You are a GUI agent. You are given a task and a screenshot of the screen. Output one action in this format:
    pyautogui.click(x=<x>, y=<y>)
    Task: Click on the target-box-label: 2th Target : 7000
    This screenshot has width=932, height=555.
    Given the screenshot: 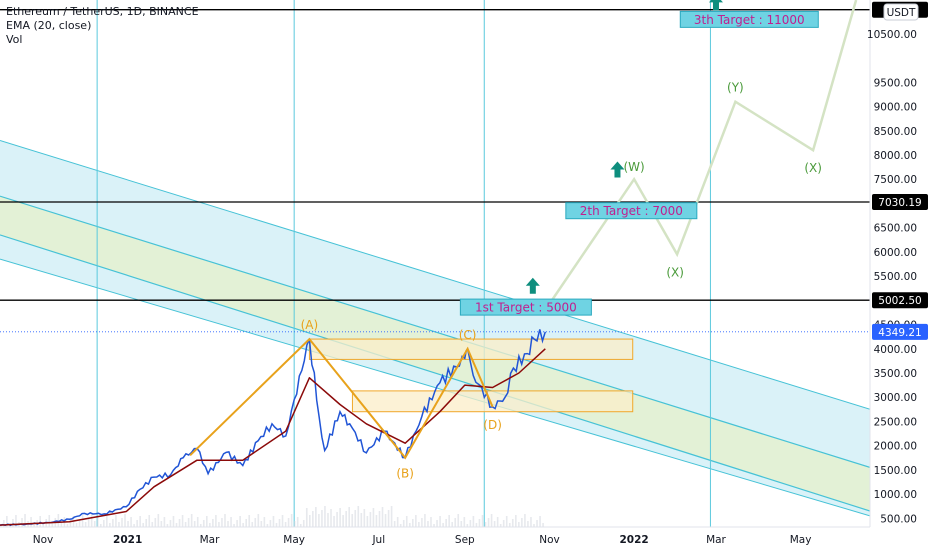 What is the action you would take?
    pyautogui.click(x=631, y=211)
    